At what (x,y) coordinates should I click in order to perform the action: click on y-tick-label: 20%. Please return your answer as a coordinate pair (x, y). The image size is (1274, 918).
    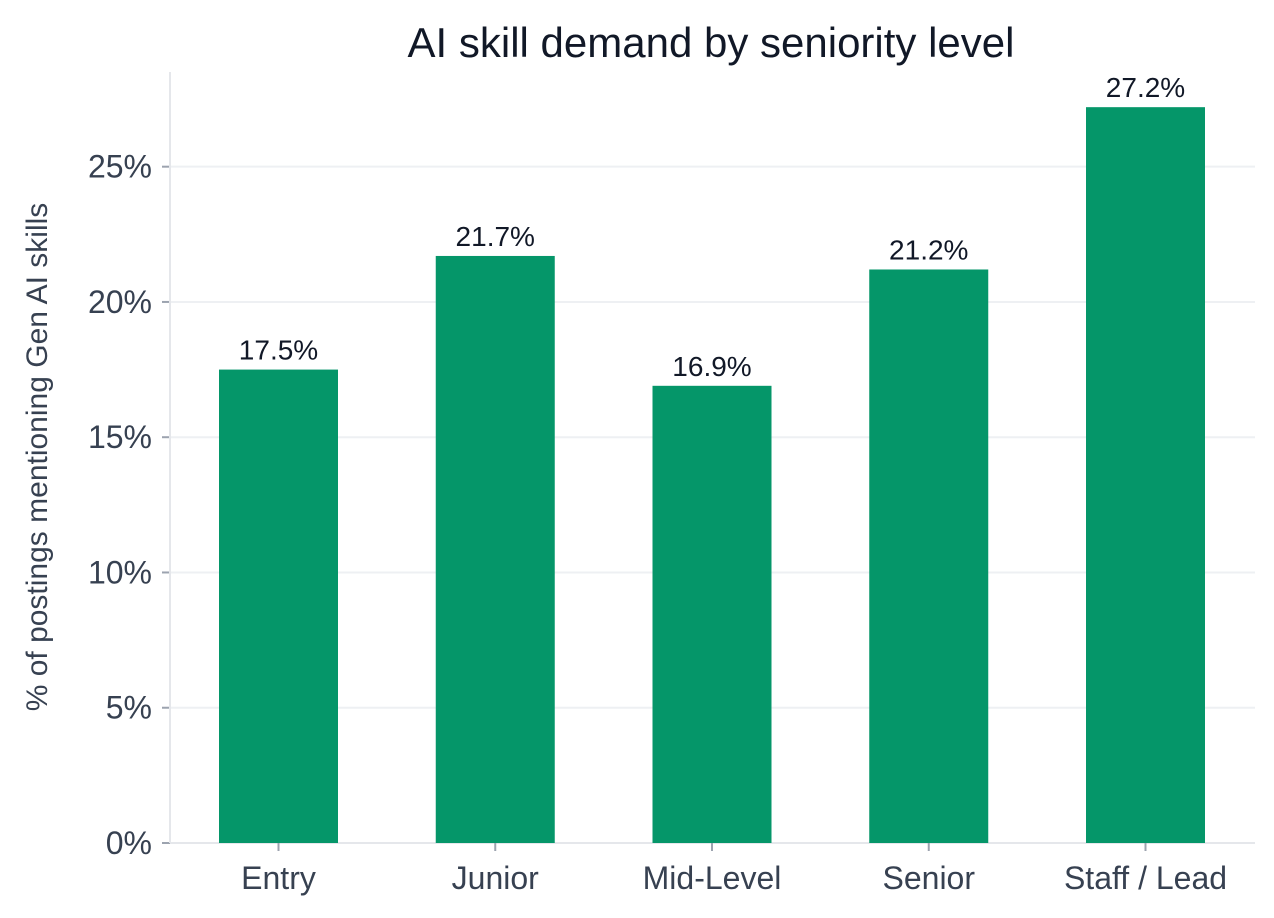
    Looking at the image, I should click on (120, 302).